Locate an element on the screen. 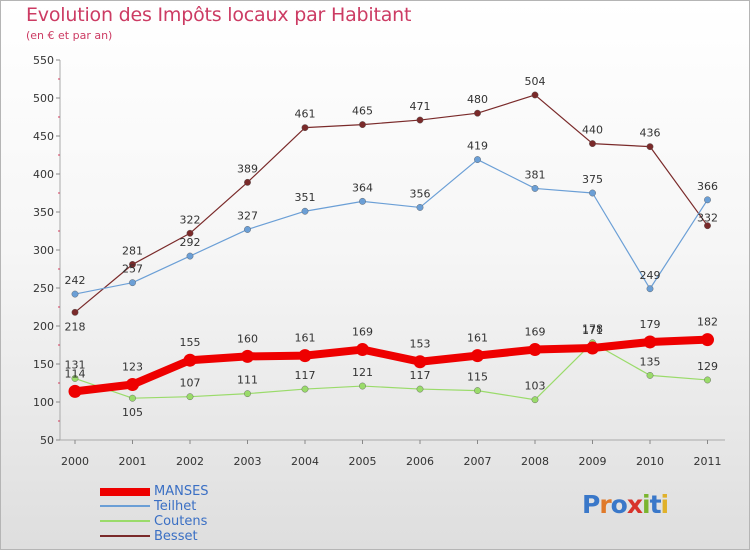  data-label-coutens: 131 is located at coordinates (75, 364).